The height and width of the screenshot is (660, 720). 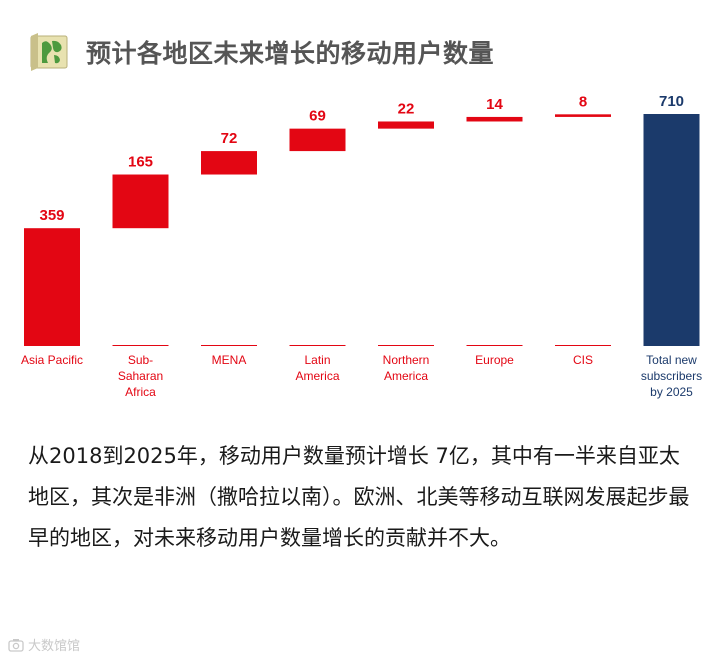 What do you see at coordinates (51, 215) in the screenshot?
I see `data-label: 359` at bounding box center [51, 215].